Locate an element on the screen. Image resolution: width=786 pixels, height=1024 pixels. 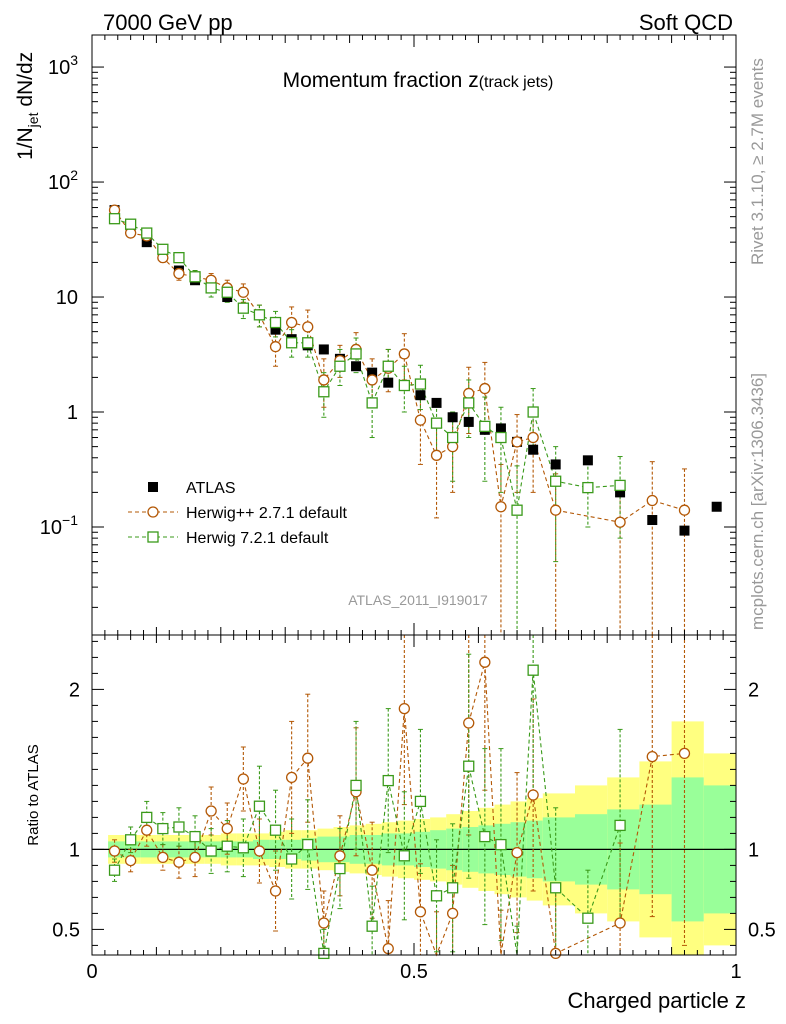
legend-marker-herwigpp is located at coordinates (153, 512).